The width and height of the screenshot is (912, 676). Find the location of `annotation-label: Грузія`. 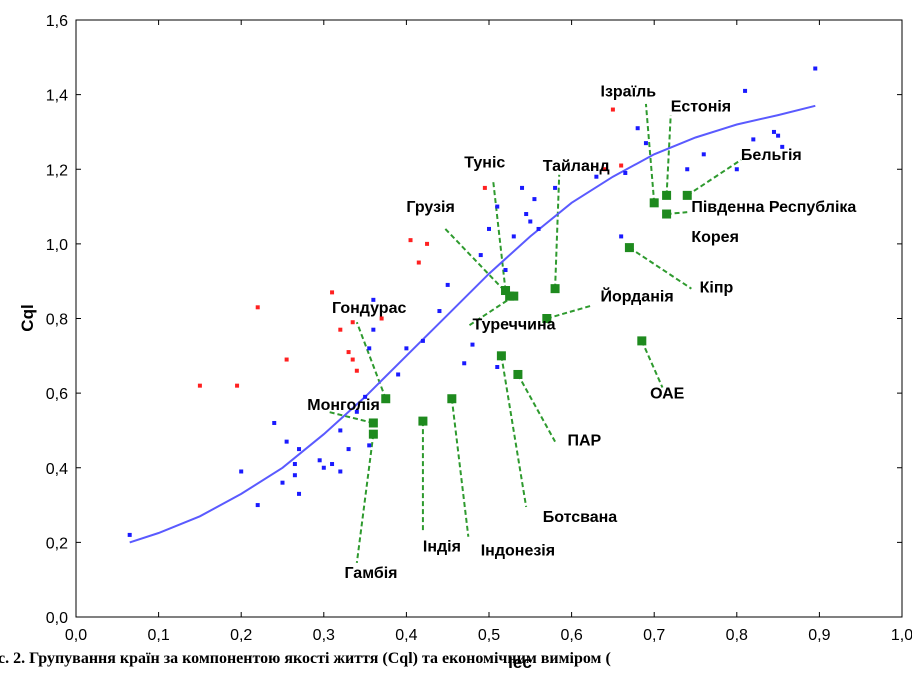

annotation-label: Грузія is located at coordinates (430, 207).